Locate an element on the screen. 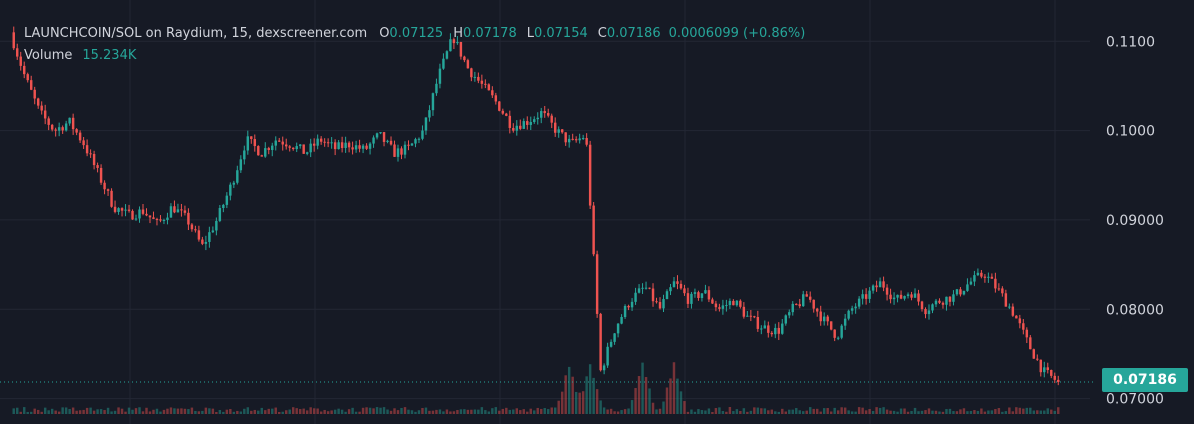 This screenshot has height=424, width=1194. open-value: 0.07125 is located at coordinates (416, 33).